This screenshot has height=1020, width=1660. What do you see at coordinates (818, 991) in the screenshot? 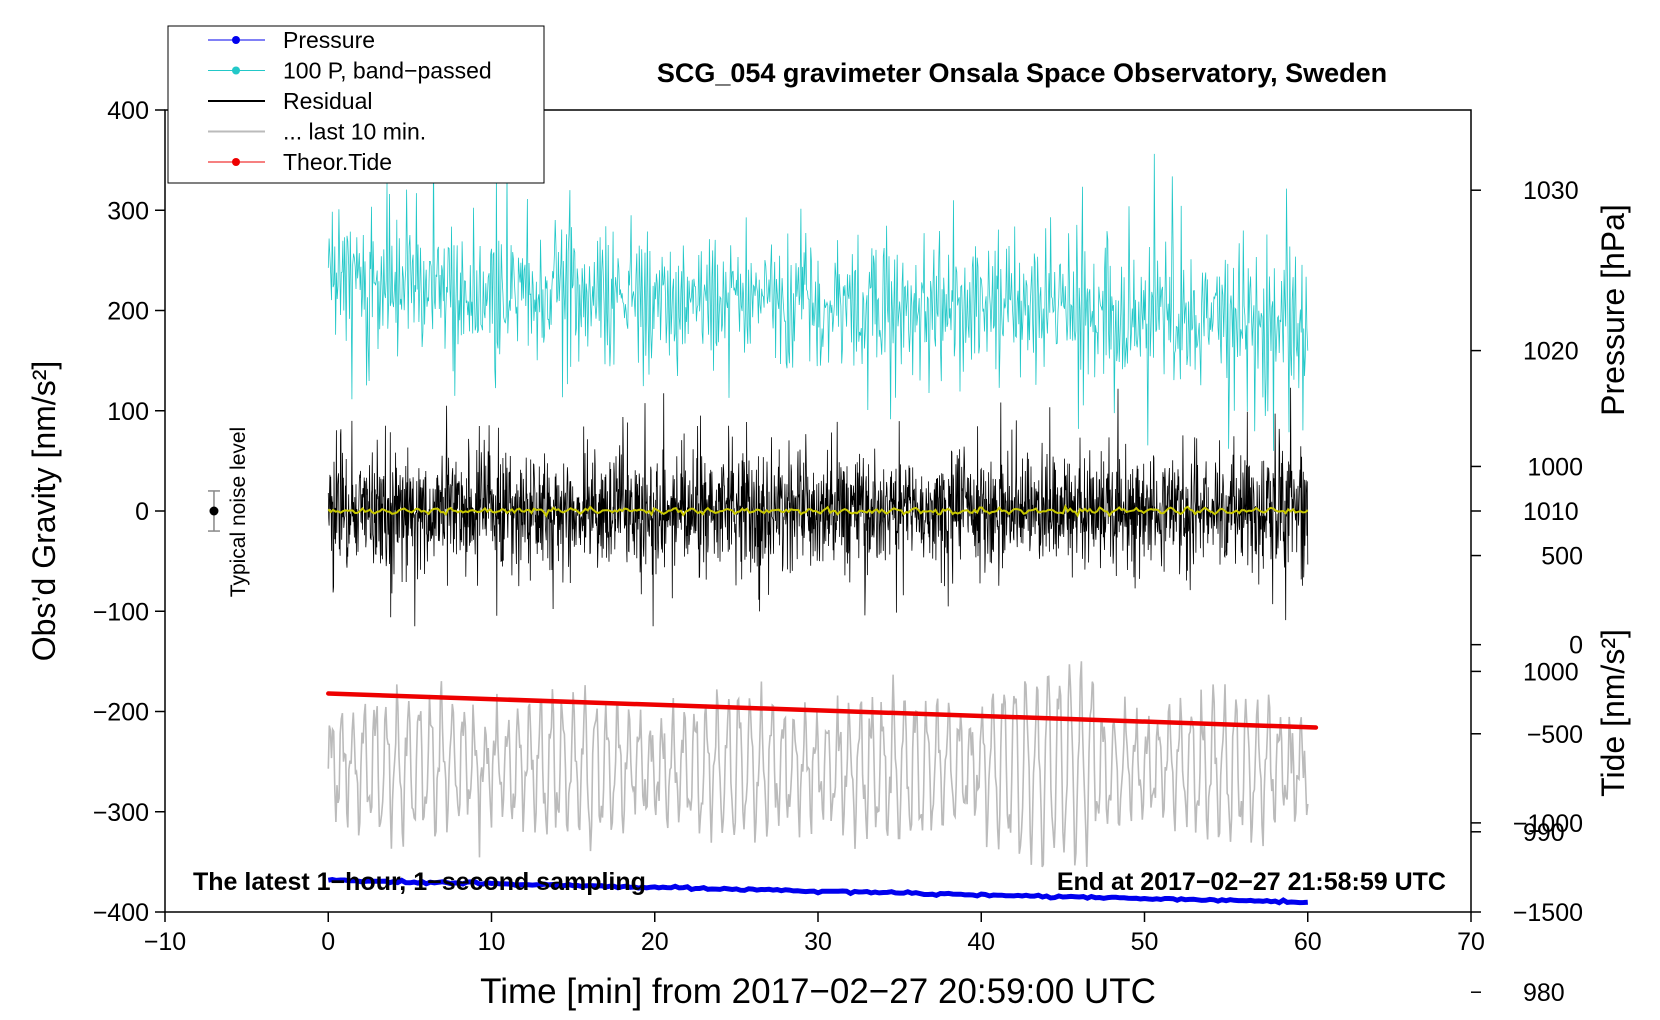
I see `x-axis-title: Time [min] from 2017−02−27 20:59:00 UTC` at bounding box center [818, 991].